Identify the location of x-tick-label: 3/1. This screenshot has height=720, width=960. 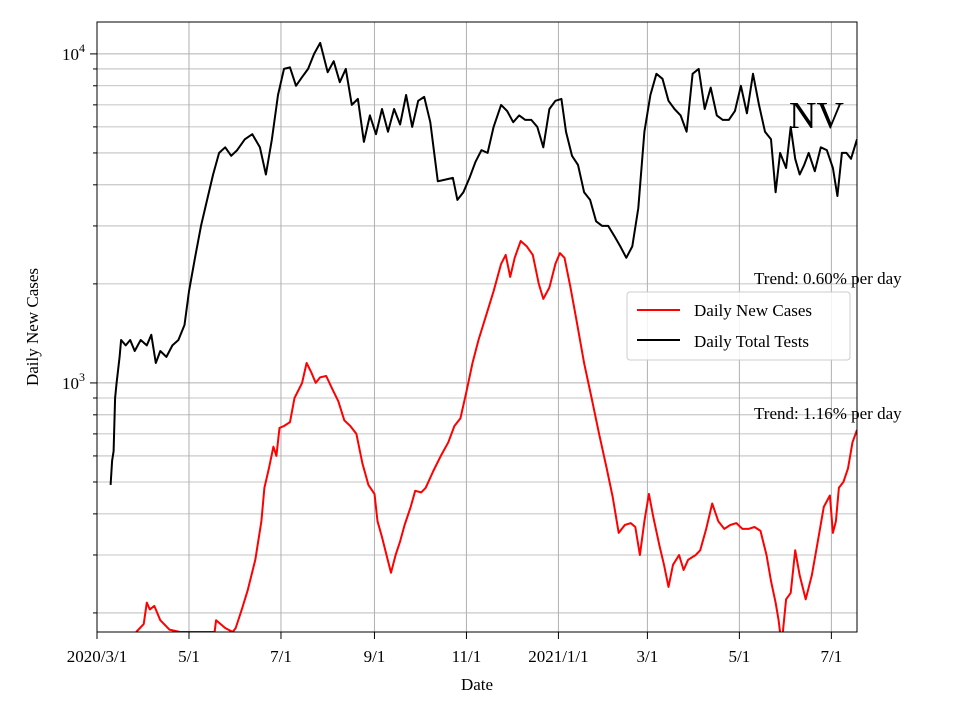
(648, 656).